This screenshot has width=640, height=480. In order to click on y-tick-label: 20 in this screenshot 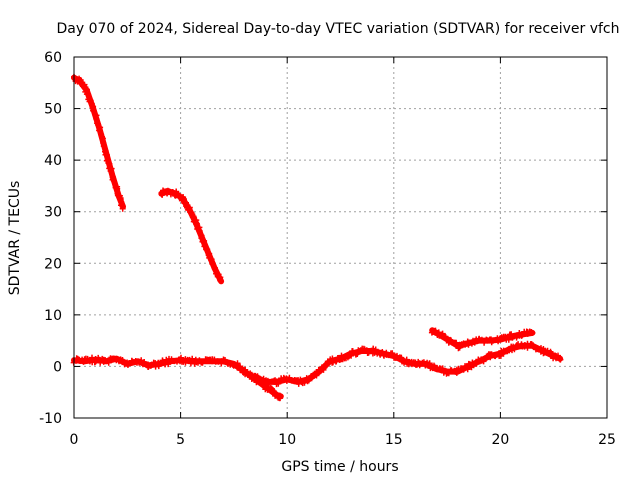, I will do `click(53, 264)`.